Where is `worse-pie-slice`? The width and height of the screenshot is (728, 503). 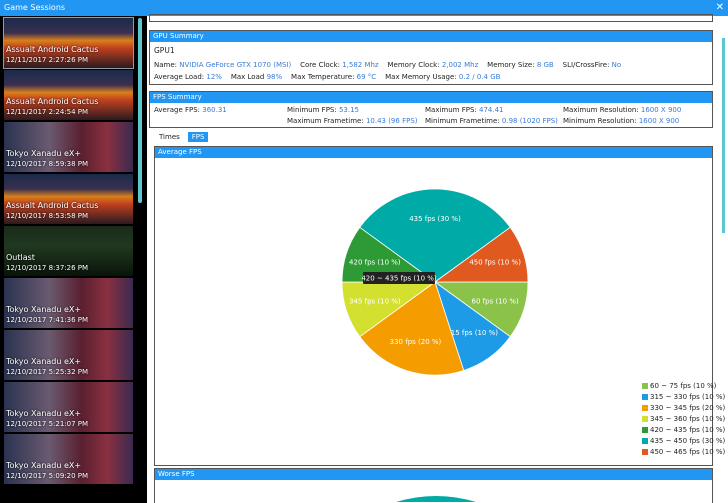 worse-pie-slice is located at coordinates (436, 499).